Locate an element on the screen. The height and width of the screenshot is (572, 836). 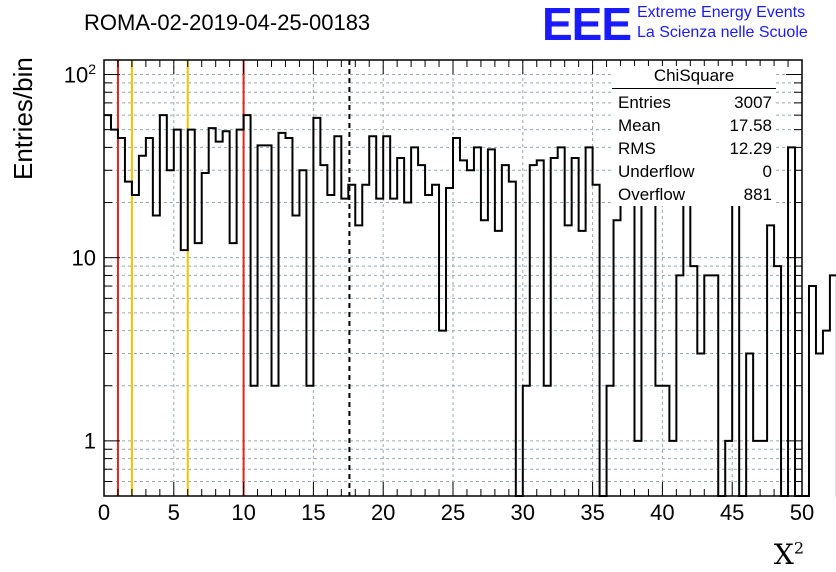
y-tick-label: 10 is located at coordinates (66, 257).